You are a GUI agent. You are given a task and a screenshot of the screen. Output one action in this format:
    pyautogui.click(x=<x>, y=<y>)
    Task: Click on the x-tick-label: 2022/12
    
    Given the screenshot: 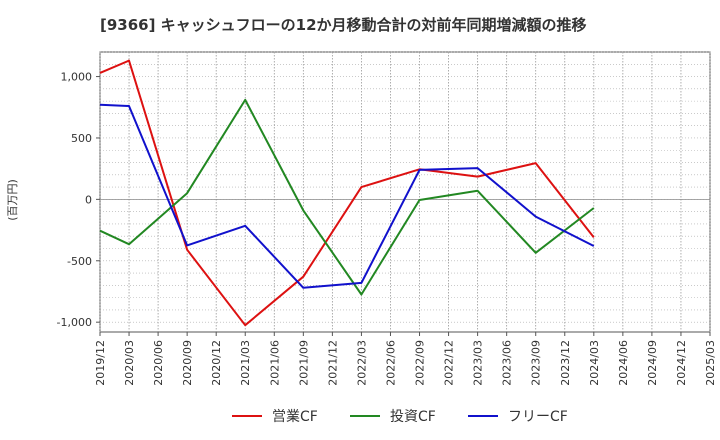 What is the action you would take?
    pyautogui.click(x=449, y=363)
    